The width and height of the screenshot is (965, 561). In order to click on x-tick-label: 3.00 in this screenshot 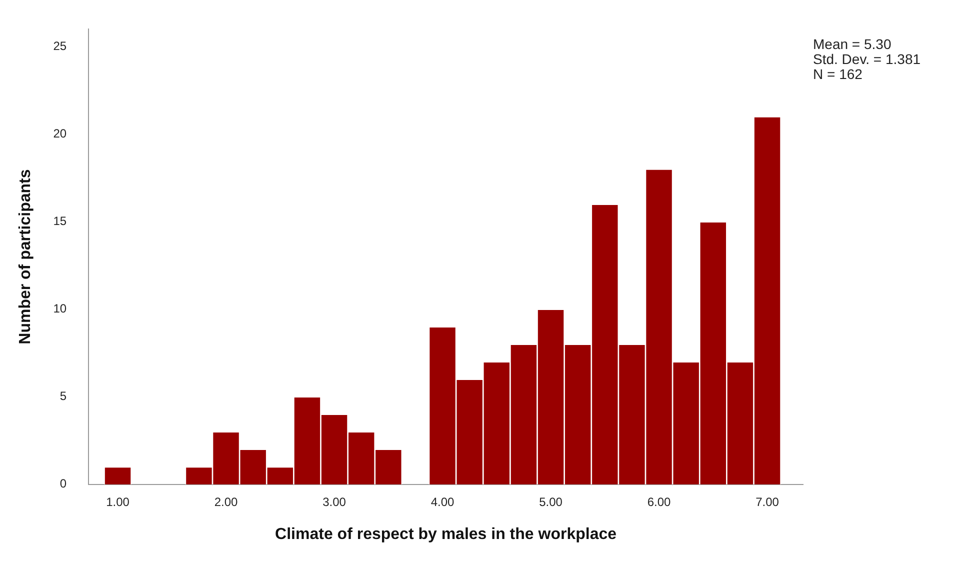, I will do `click(334, 501)`.